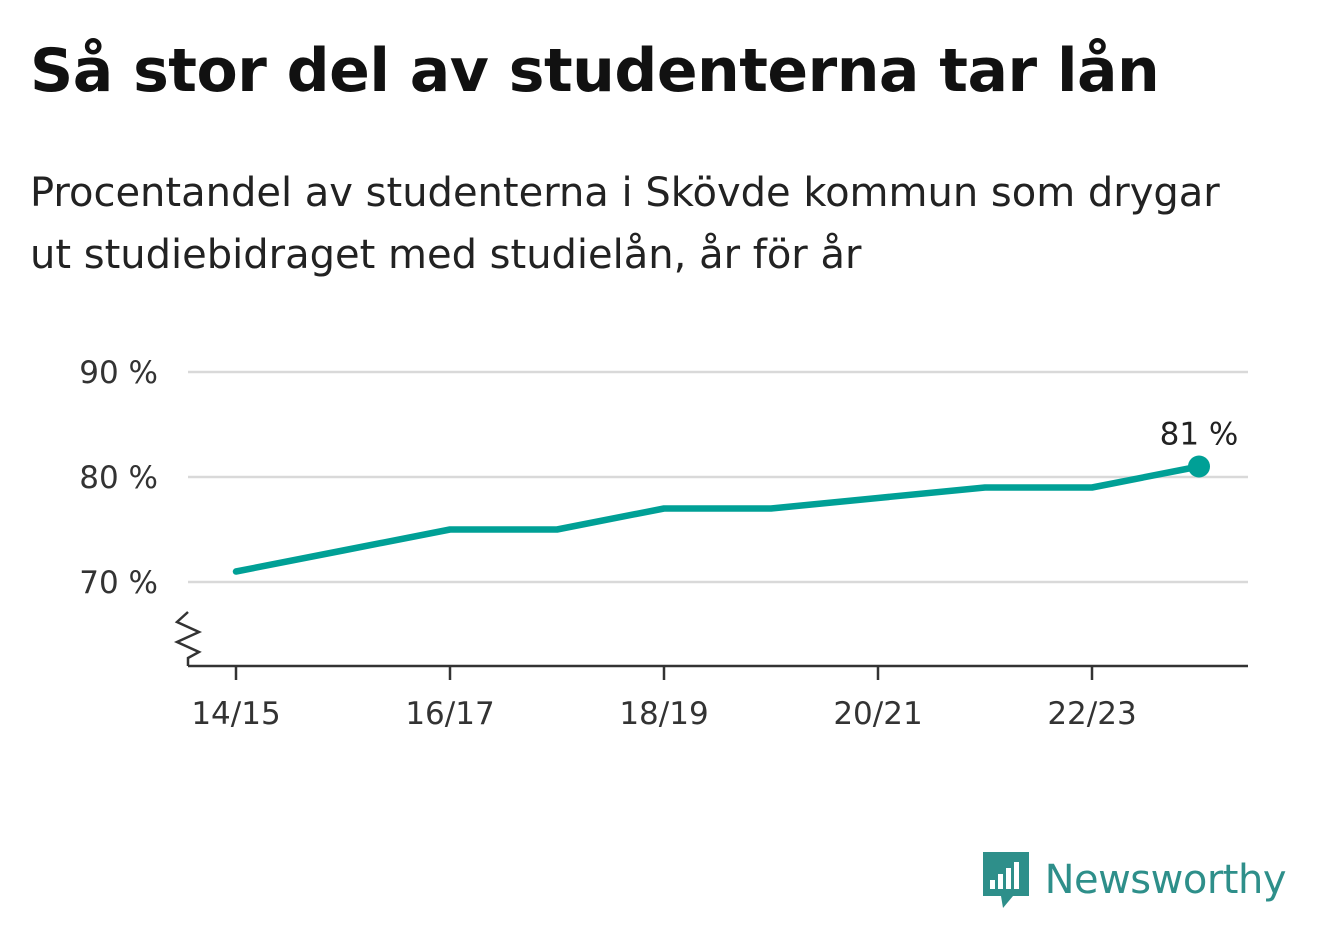  I want to click on brand-logo: Newsworthy, so click(1134, 880).